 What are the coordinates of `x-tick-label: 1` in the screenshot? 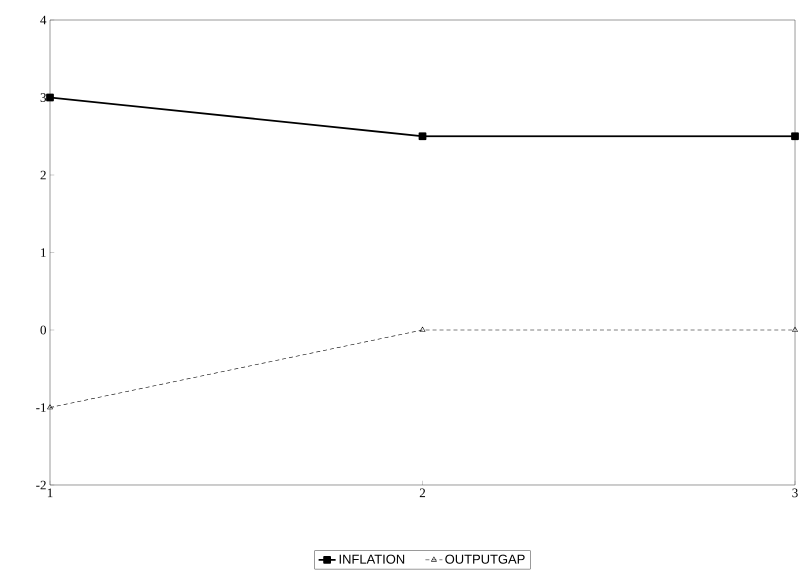 It's located at (50, 493).